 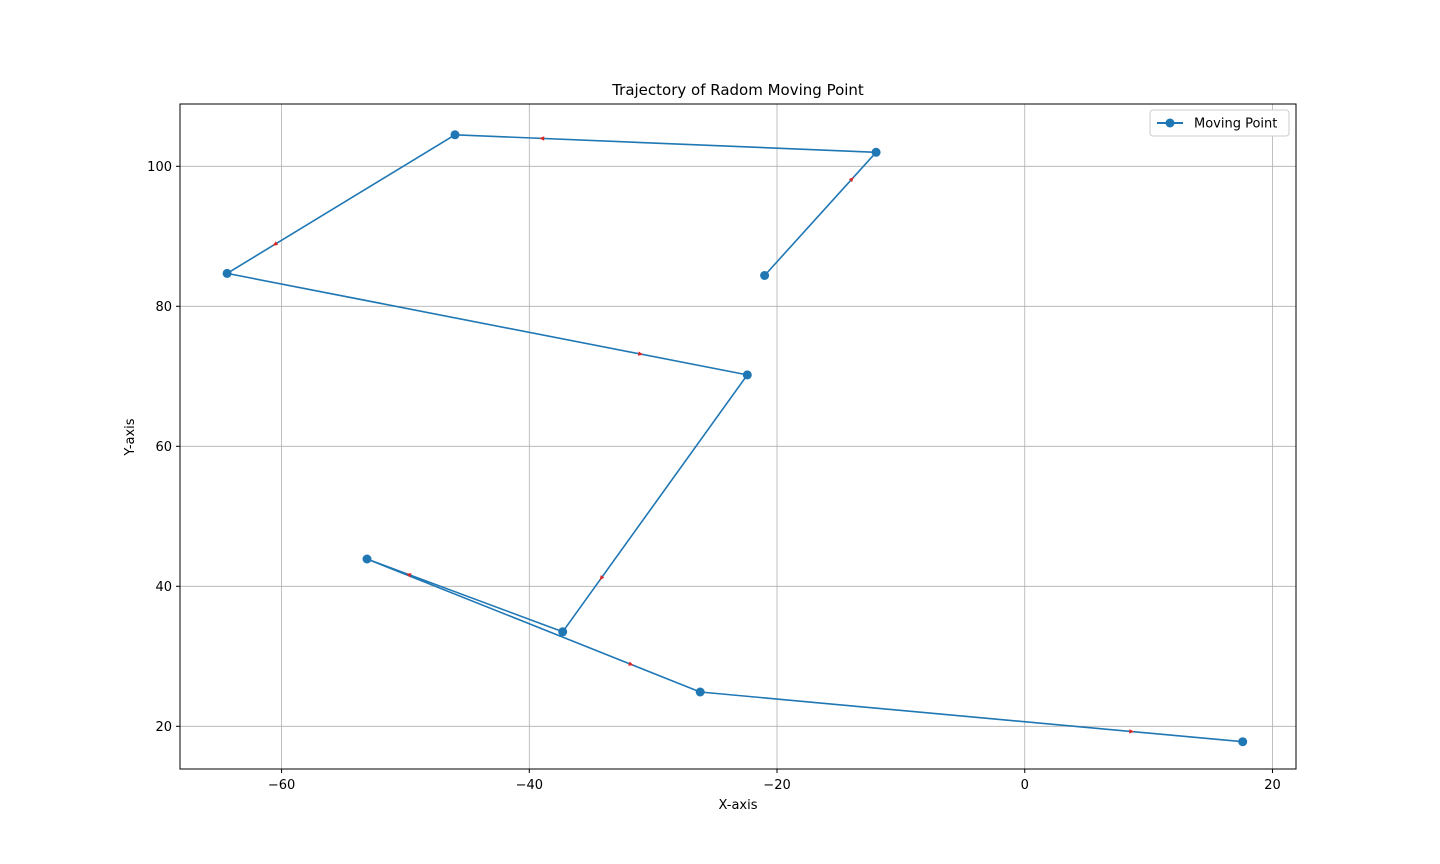 I want to click on x-axis-ticks: −60 −40 −20 0 20, so click(x=774, y=781).